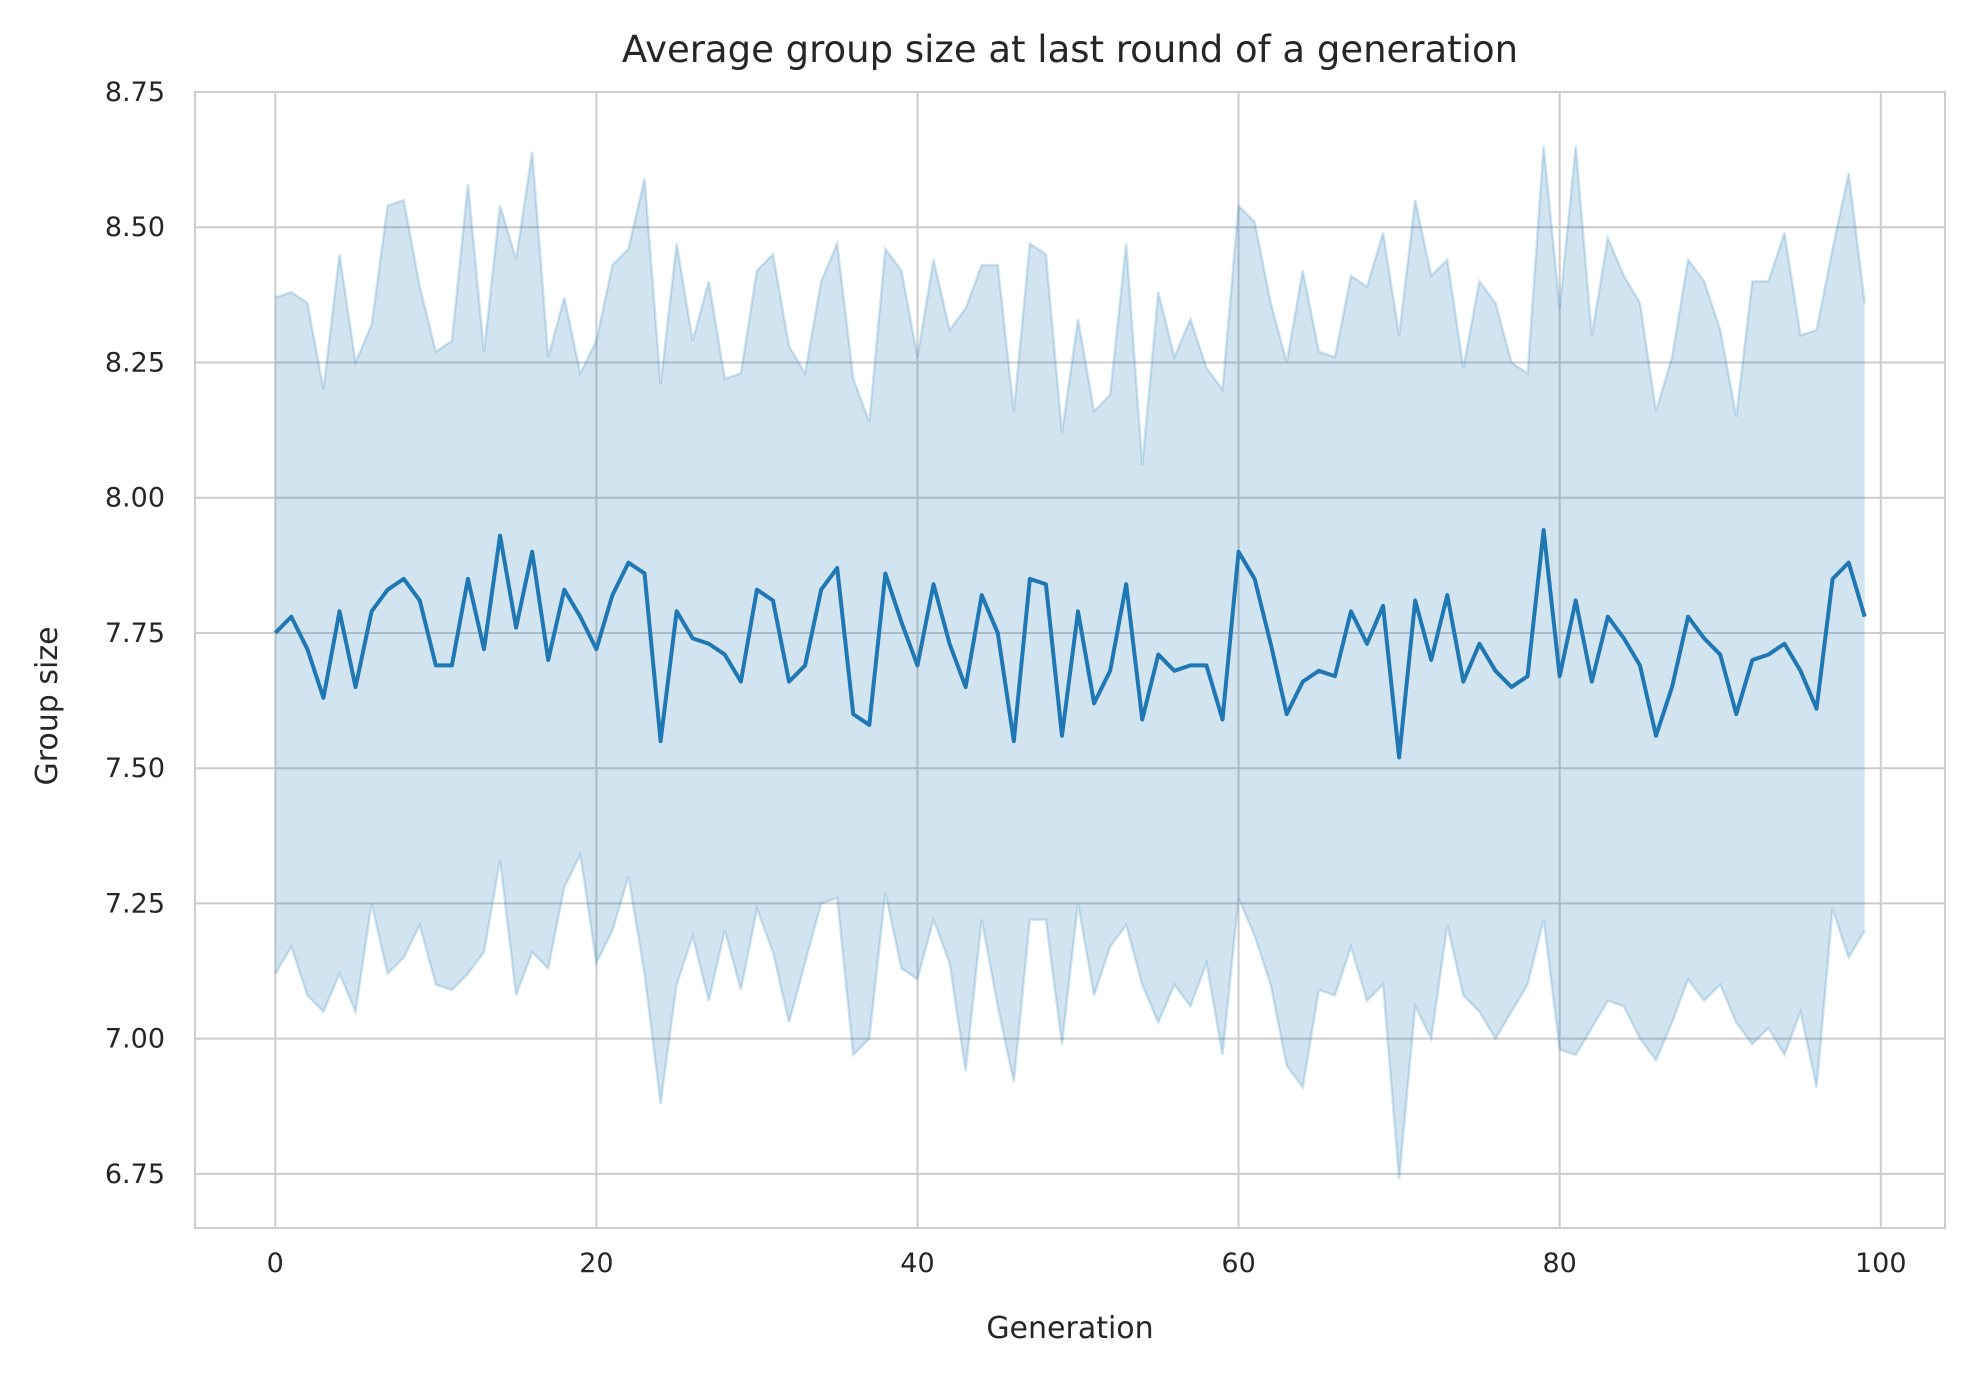 The image size is (1969, 1375). Describe the element at coordinates (135, 1174) in the screenshot. I see `y-tick-label: 6.75` at that location.